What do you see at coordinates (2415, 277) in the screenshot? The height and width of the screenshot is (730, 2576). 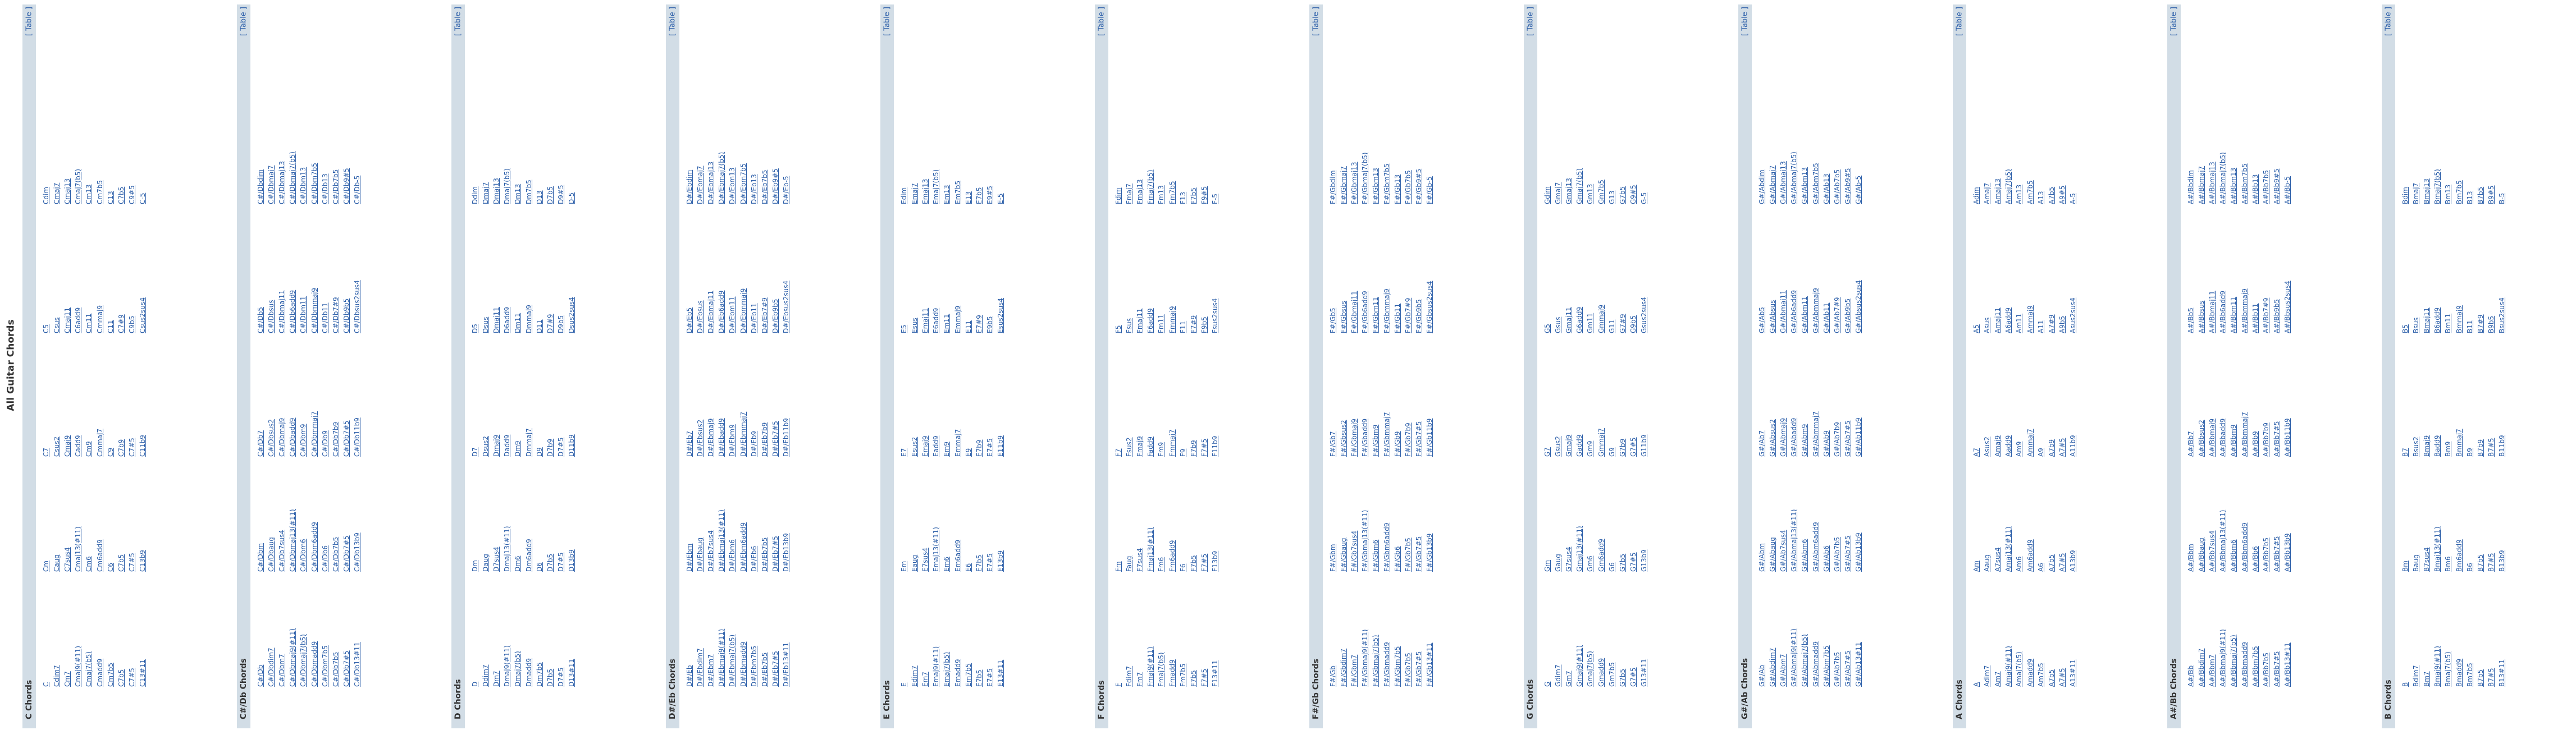 I see `chord-link: Bsus` at bounding box center [2415, 277].